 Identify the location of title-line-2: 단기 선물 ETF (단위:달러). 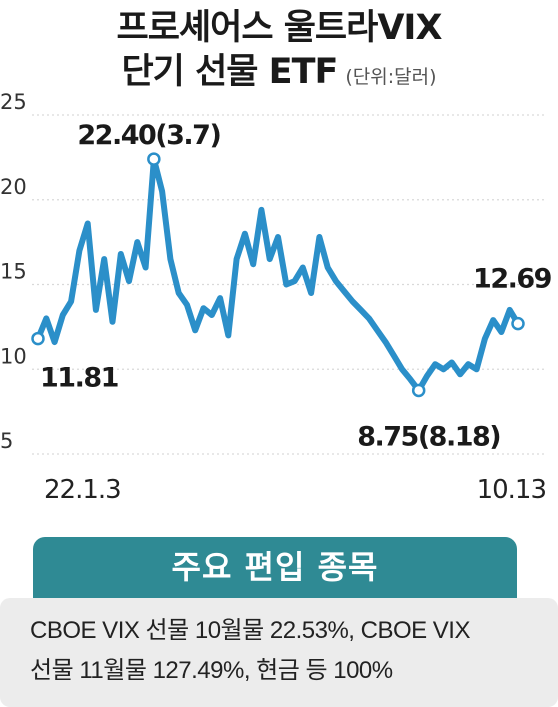
(279, 74).